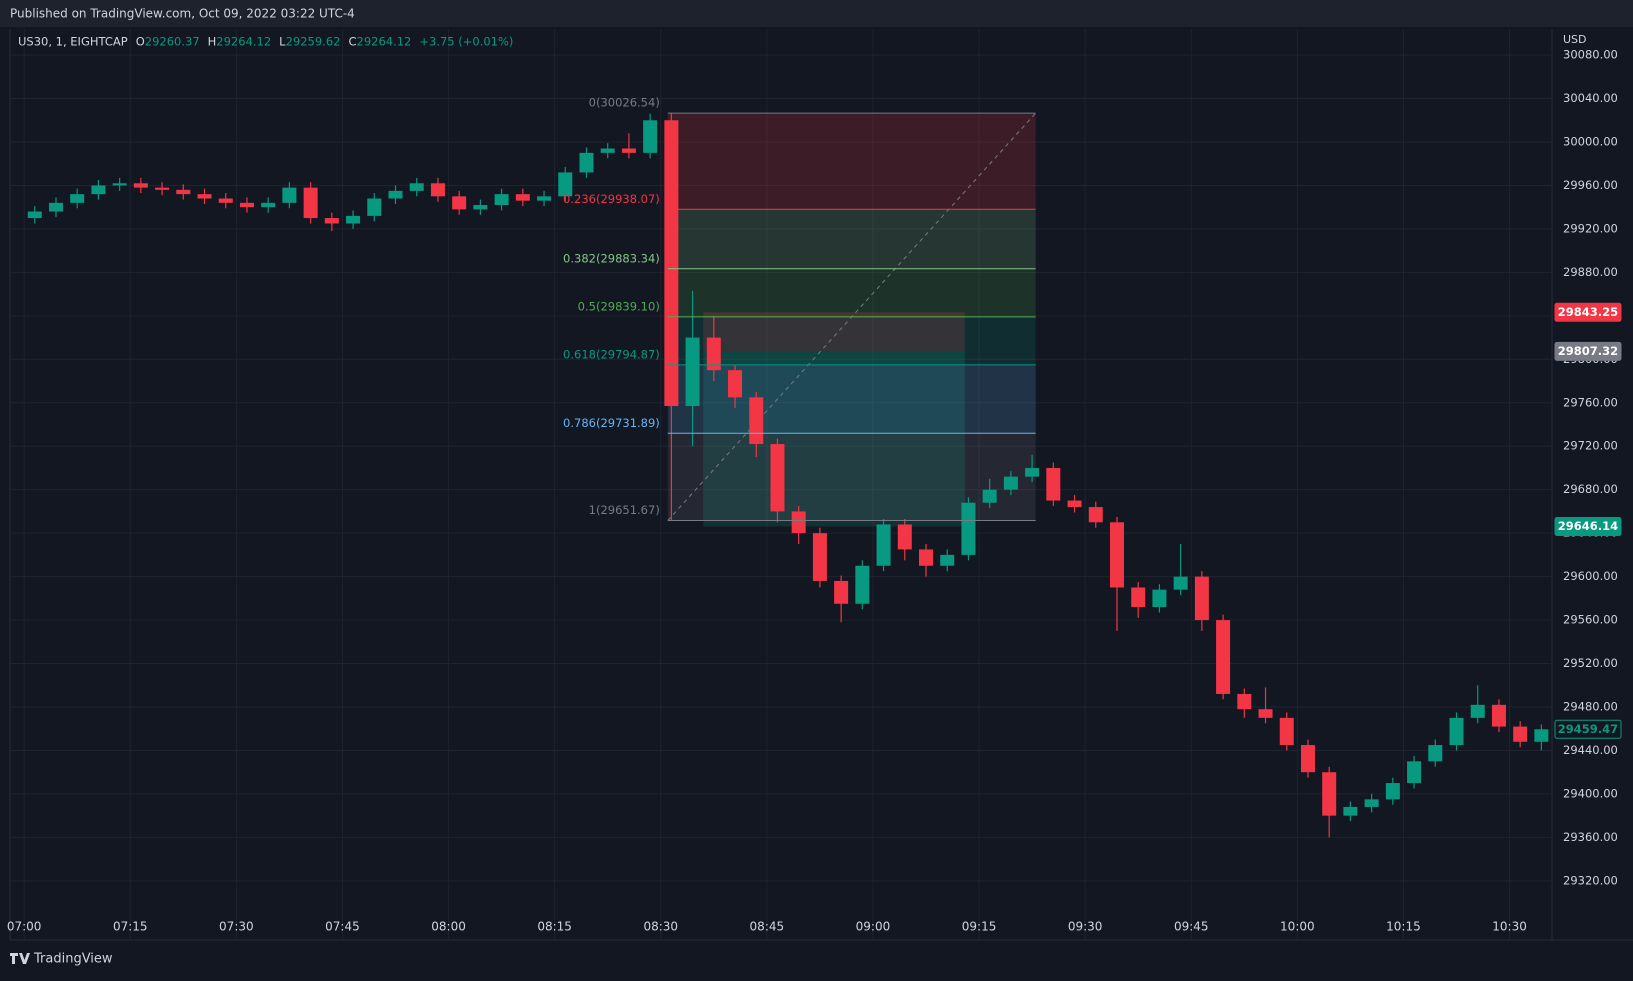 This screenshot has width=1633, height=981. Describe the element at coordinates (660, 927) in the screenshot. I see `x-tick-label: 08:30` at that location.